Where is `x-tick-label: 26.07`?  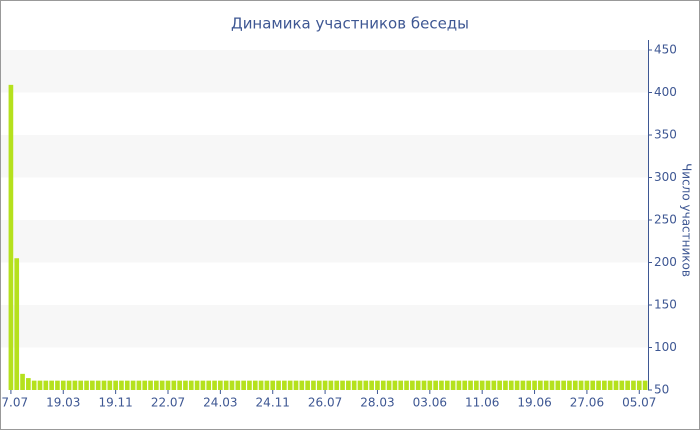 x-tick-label: 26.07 is located at coordinates (325, 403).